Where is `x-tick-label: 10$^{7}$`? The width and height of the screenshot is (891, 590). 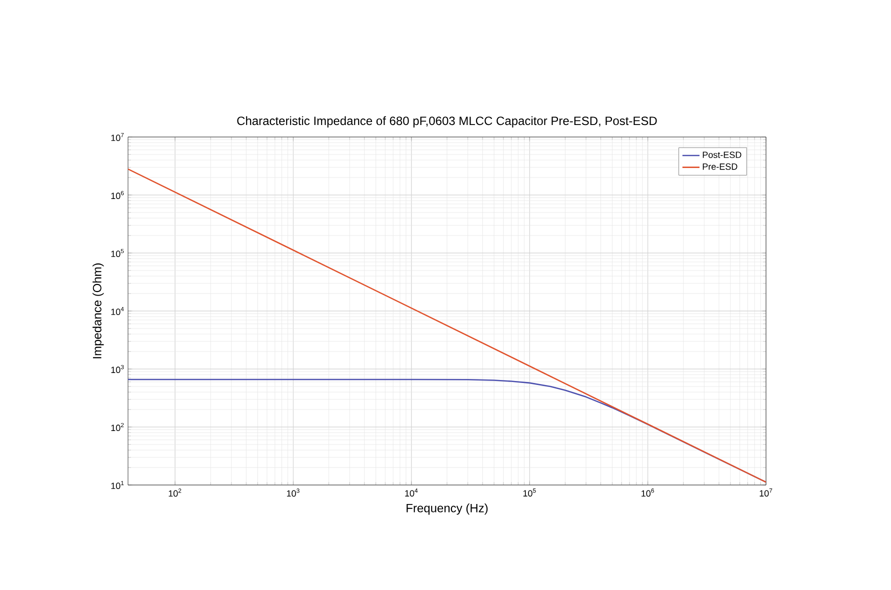 x-tick-label: 10$^{7}$ is located at coordinates (766, 492).